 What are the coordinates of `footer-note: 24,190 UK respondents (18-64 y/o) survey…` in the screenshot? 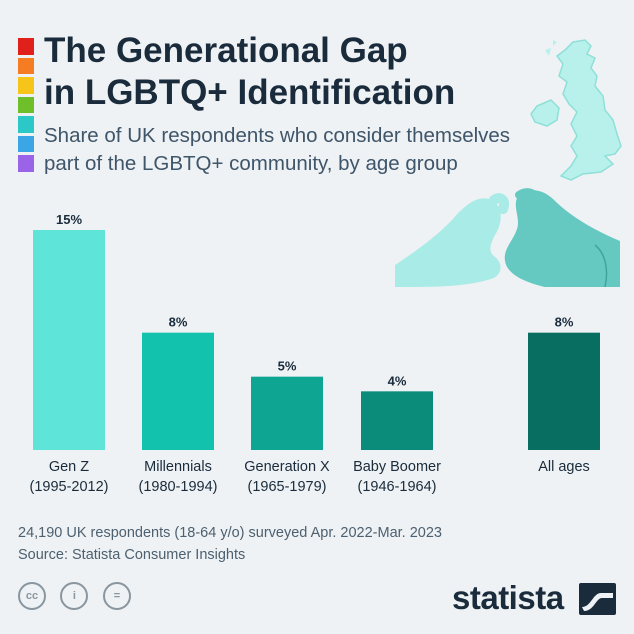 It's located at (230, 544).